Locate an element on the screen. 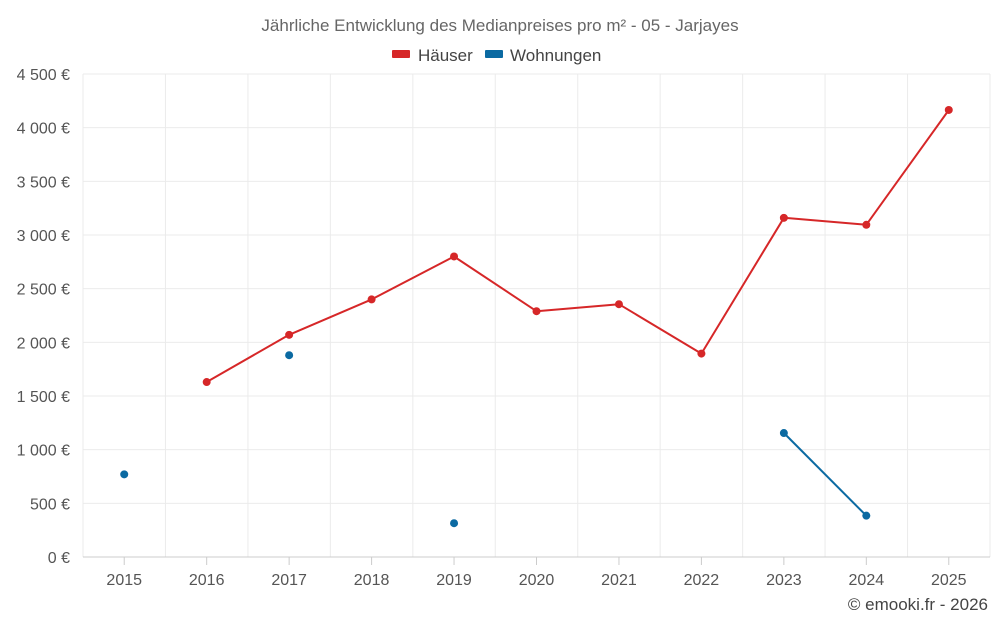 The width and height of the screenshot is (1000, 625). y-tick-label: 3 000 € is located at coordinates (43, 236).